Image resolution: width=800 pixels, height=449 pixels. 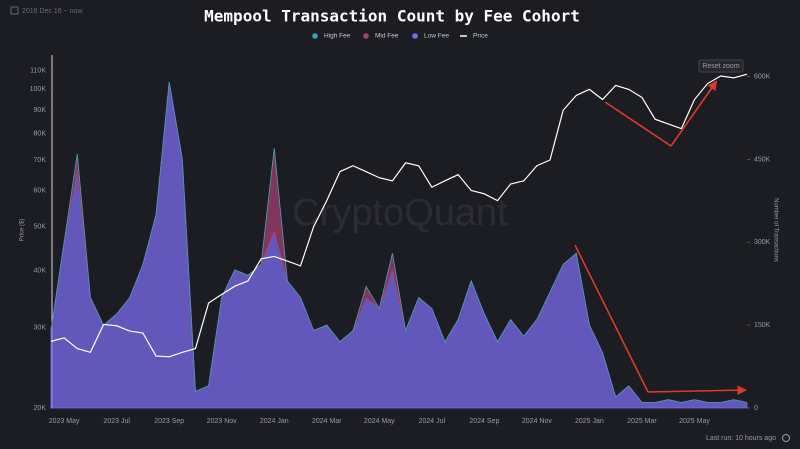 What do you see at coordinates (40, 190) in the screenshot?
I see `y-tick-label: 60K` at bounding box center [40, 190].